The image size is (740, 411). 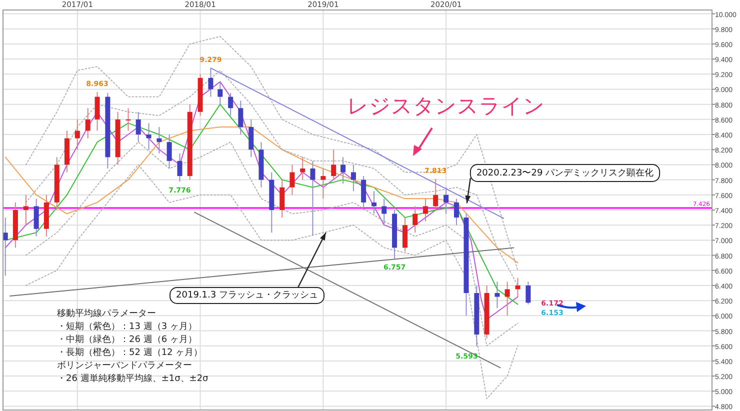 What do you see at coordinates (130, 352) in the screenshot?
I see `annotation: ・長期（橙色）：52 週（12 ヶ月）` at bounding box center [130, 352].